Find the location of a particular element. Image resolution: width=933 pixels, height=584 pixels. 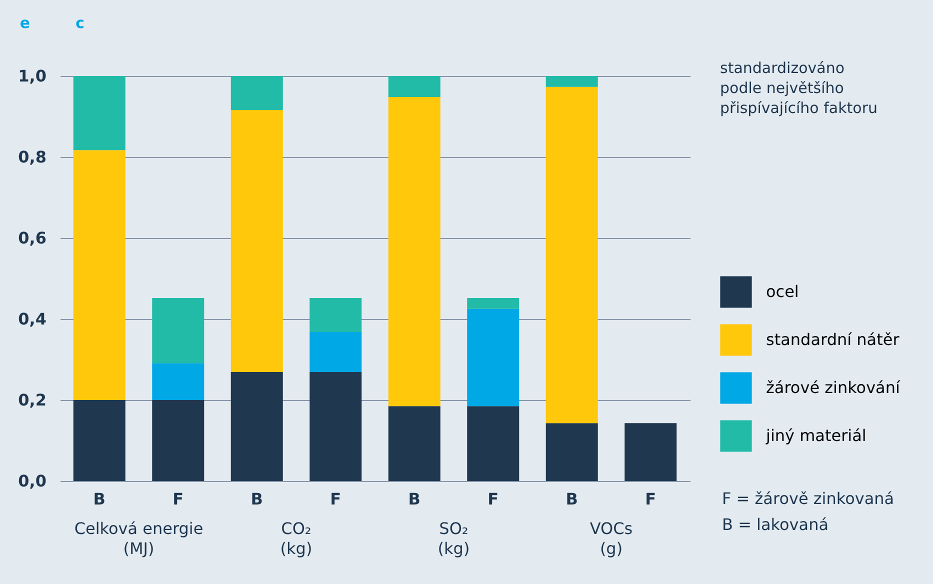

y-tick-label: 0,8 is located at coordinates (32, 157).